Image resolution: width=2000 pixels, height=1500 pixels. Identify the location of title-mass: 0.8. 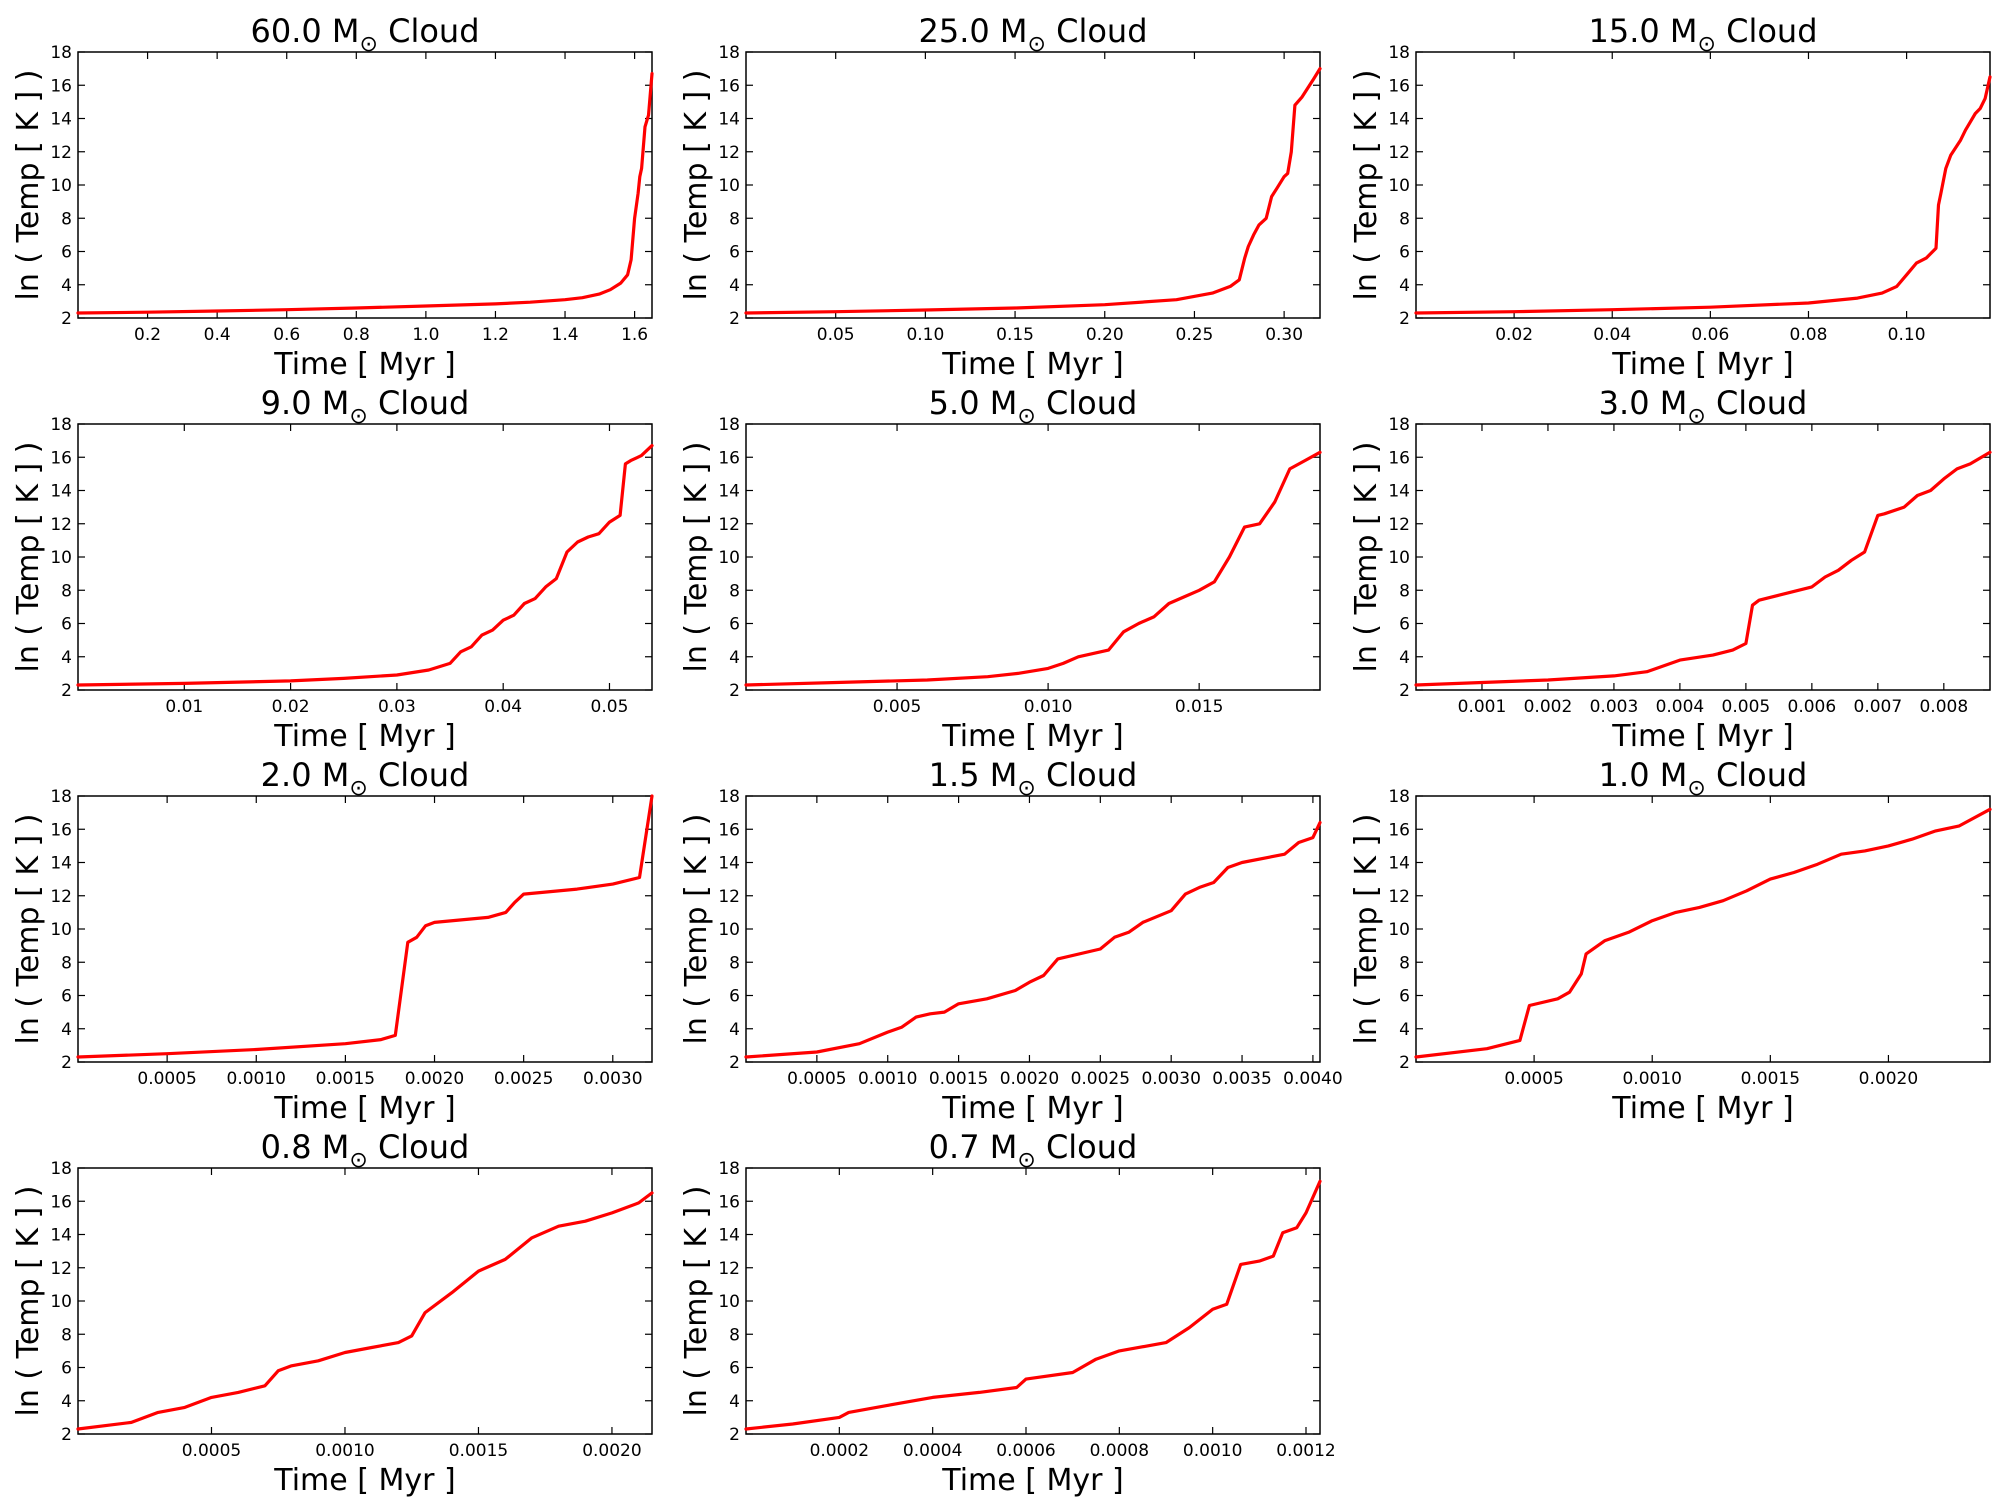
(291, 1147).